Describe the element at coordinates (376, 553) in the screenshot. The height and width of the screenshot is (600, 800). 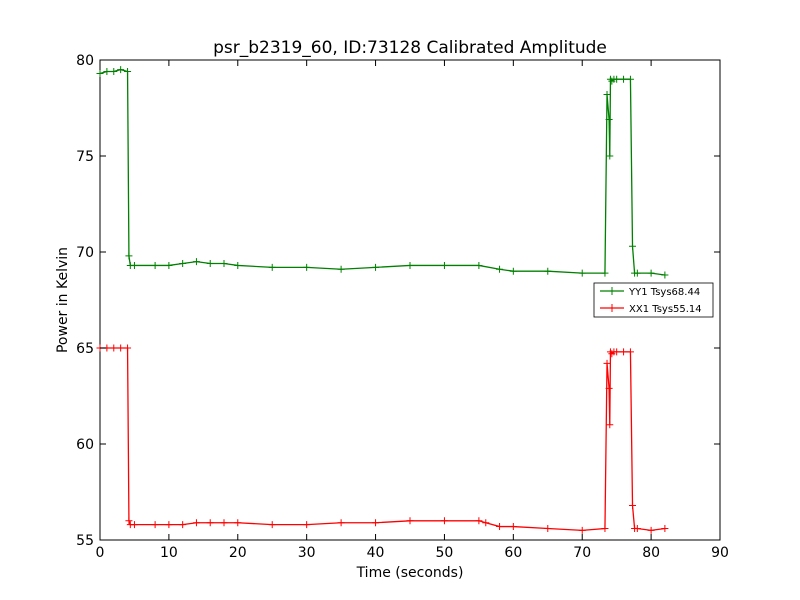
I see `x-tick-label: 40` at that location.